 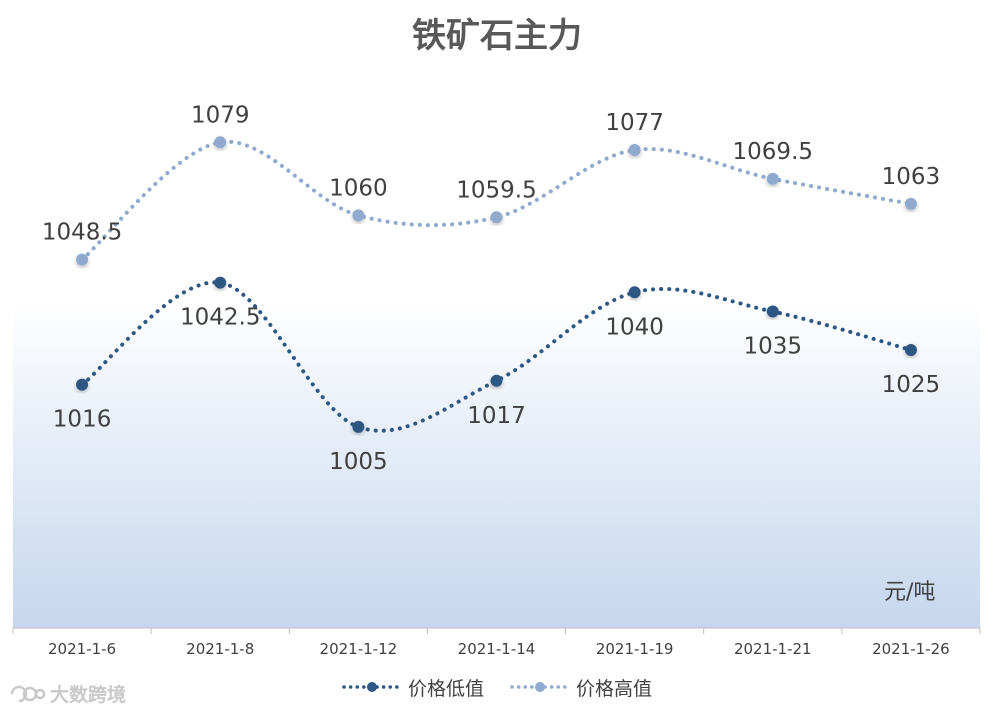 What do you see at coordinates (773, 347) in the screenshot?
I see `data-label-low: 1035` at bounding box center [773, 347].